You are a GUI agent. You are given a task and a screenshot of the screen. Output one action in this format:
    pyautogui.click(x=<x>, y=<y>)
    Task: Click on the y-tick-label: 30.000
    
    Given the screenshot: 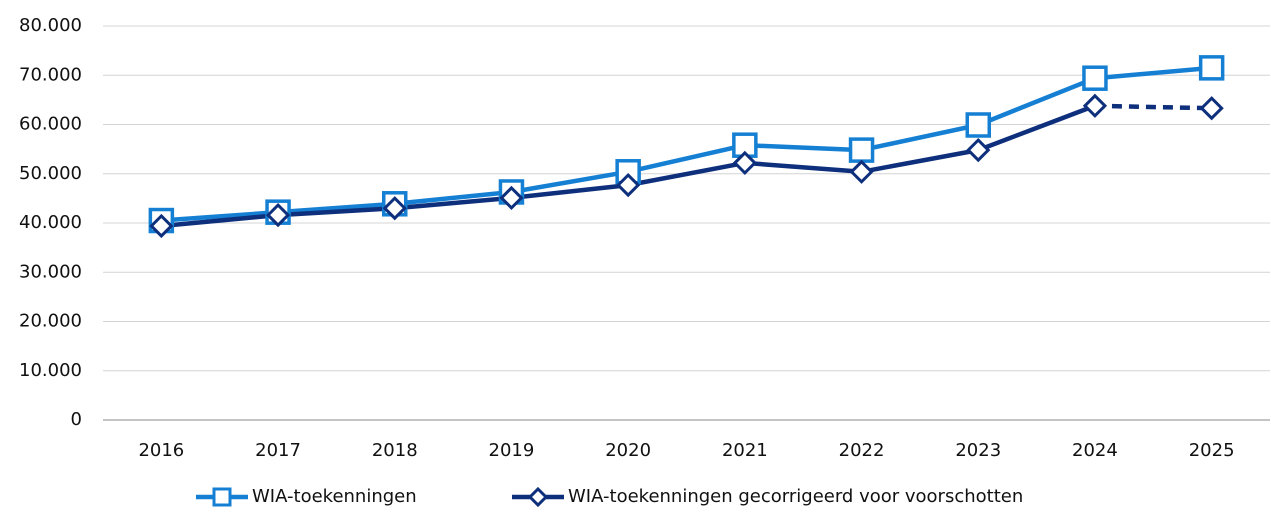 What is the action you would take?
    pyautogui.click(x=50, y=271)
    